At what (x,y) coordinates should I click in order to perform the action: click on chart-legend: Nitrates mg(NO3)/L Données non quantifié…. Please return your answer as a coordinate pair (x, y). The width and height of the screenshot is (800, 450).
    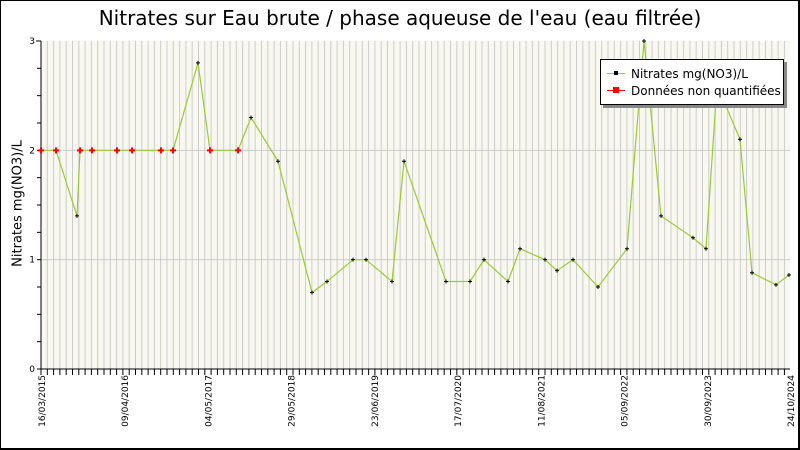
    Looking at the image, I should click on (692, 82).